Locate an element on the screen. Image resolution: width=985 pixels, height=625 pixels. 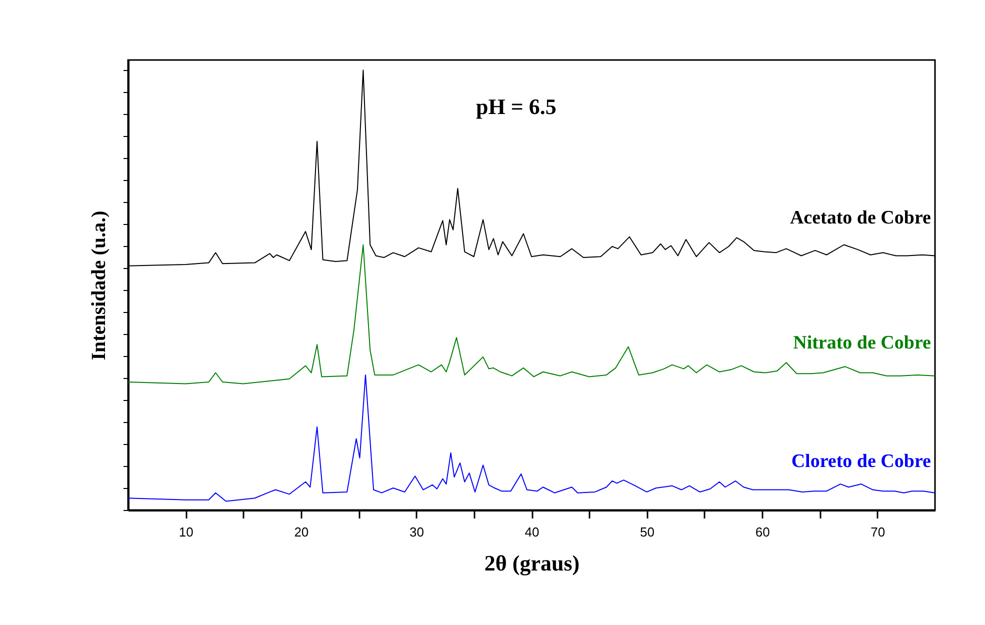
x-tick-label: 20 is located at coordinates (301, 532).